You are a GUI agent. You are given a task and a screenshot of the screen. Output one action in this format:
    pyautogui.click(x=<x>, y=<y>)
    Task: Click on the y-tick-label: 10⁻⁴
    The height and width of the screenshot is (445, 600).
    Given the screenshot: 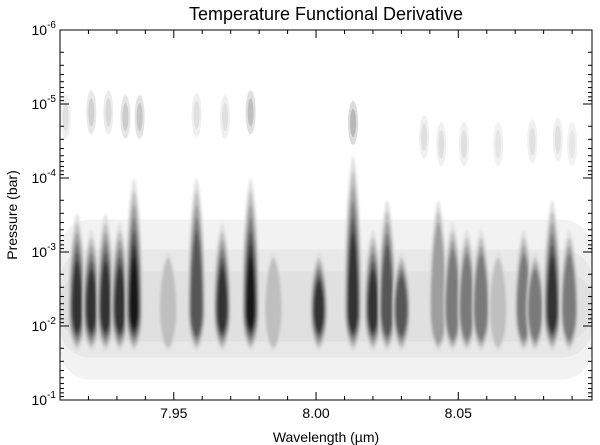 What is the action you would take?
    pyautogui.click(x=44, y=177)
    